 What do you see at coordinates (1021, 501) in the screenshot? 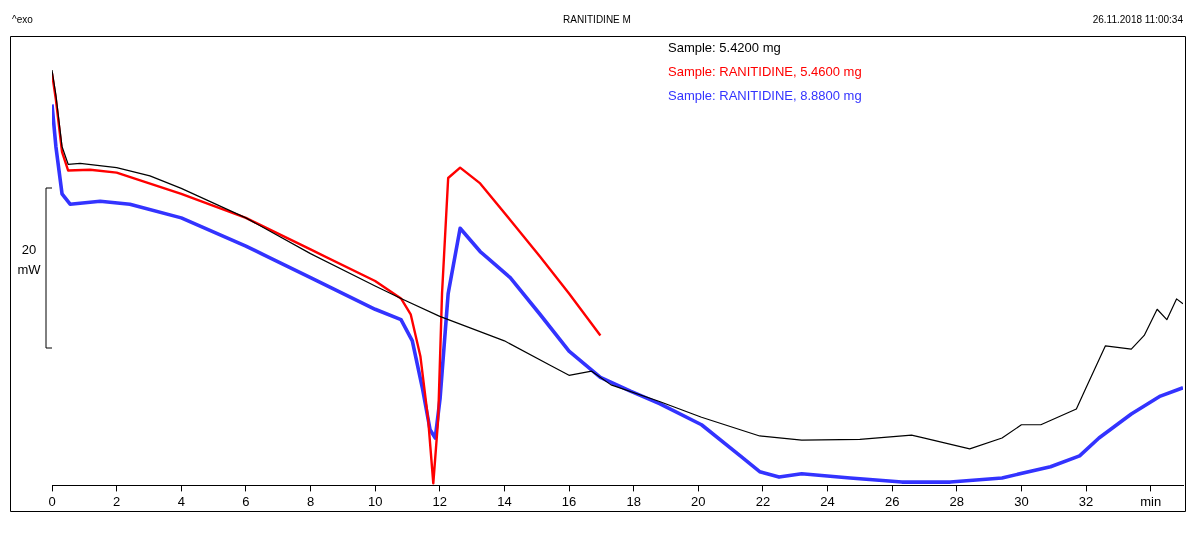
I see `x-tick-label: 30` at bounding box center [1021, 501].